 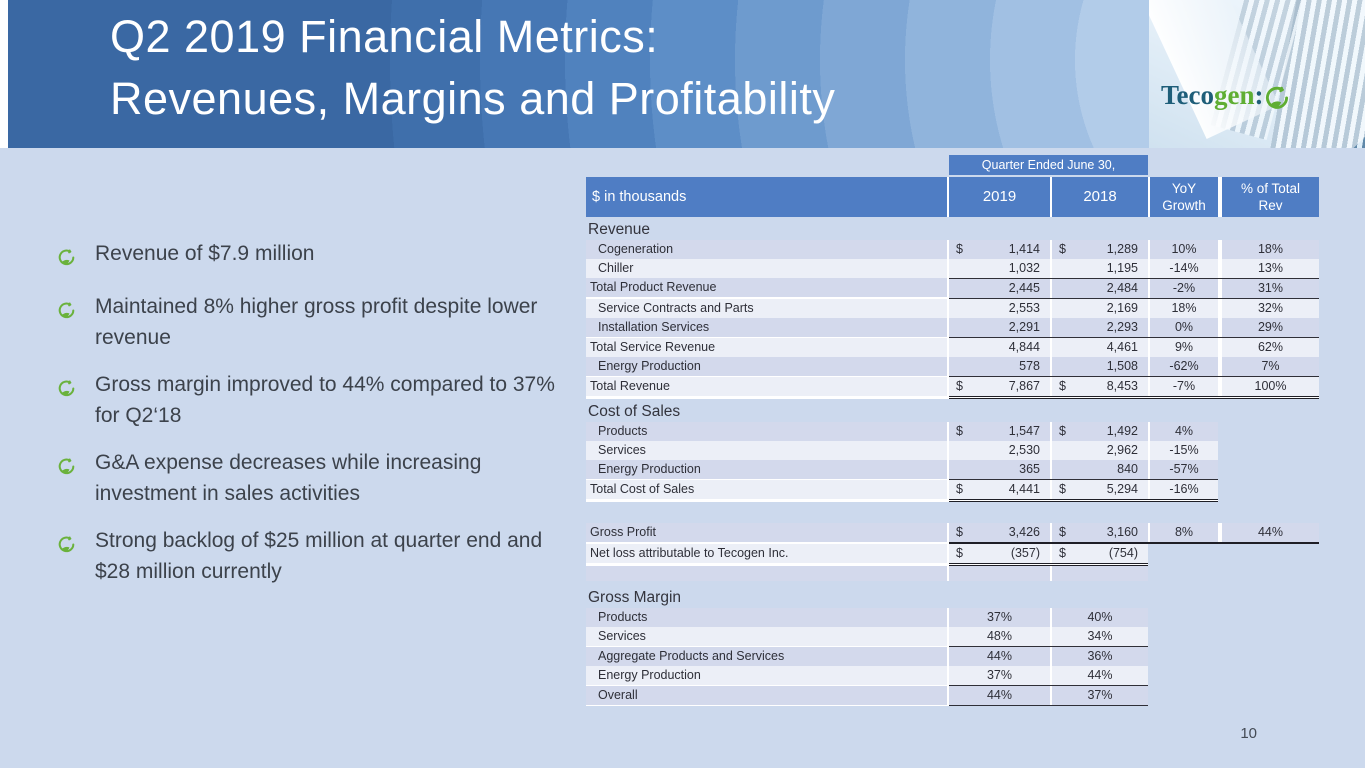 What do you see at coordinates (1100, 636) in the screenshot?
I see `amount: 34%` at bounding box center [1100, 636].